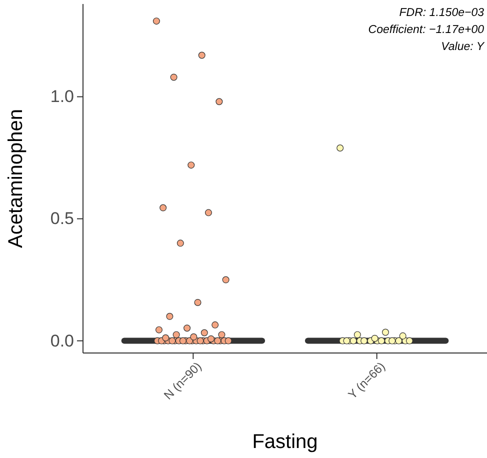  What do you see at coordinates (16, 178) in the screenshot?
I see `y-axis-title: Acetaminophen` at bounding box center [16, 178].